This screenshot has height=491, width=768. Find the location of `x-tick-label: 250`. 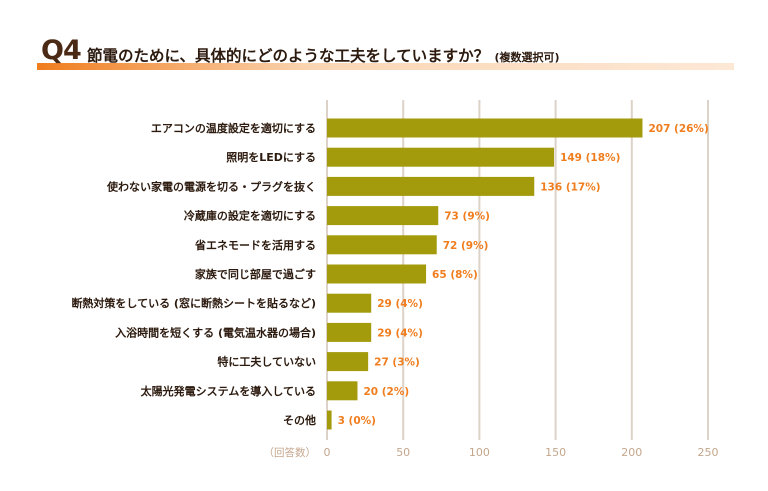

x-tick-label: 250 is located at coordinates (708, 452).